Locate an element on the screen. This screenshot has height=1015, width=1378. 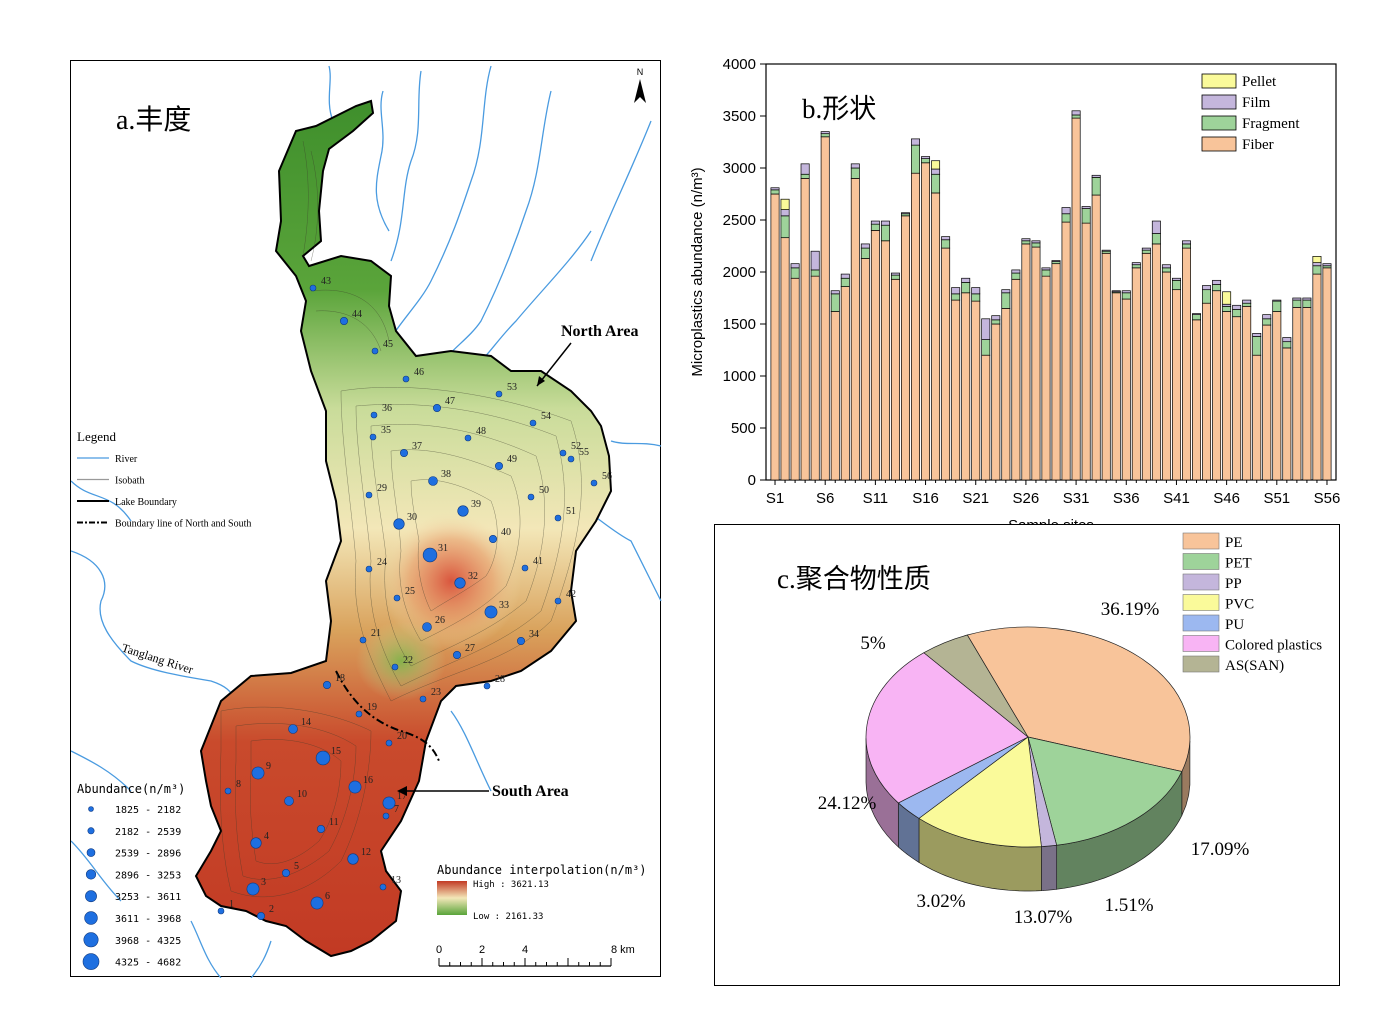
abundance-class-label: 2182 - 2539 is located at coordinates (148, 832).